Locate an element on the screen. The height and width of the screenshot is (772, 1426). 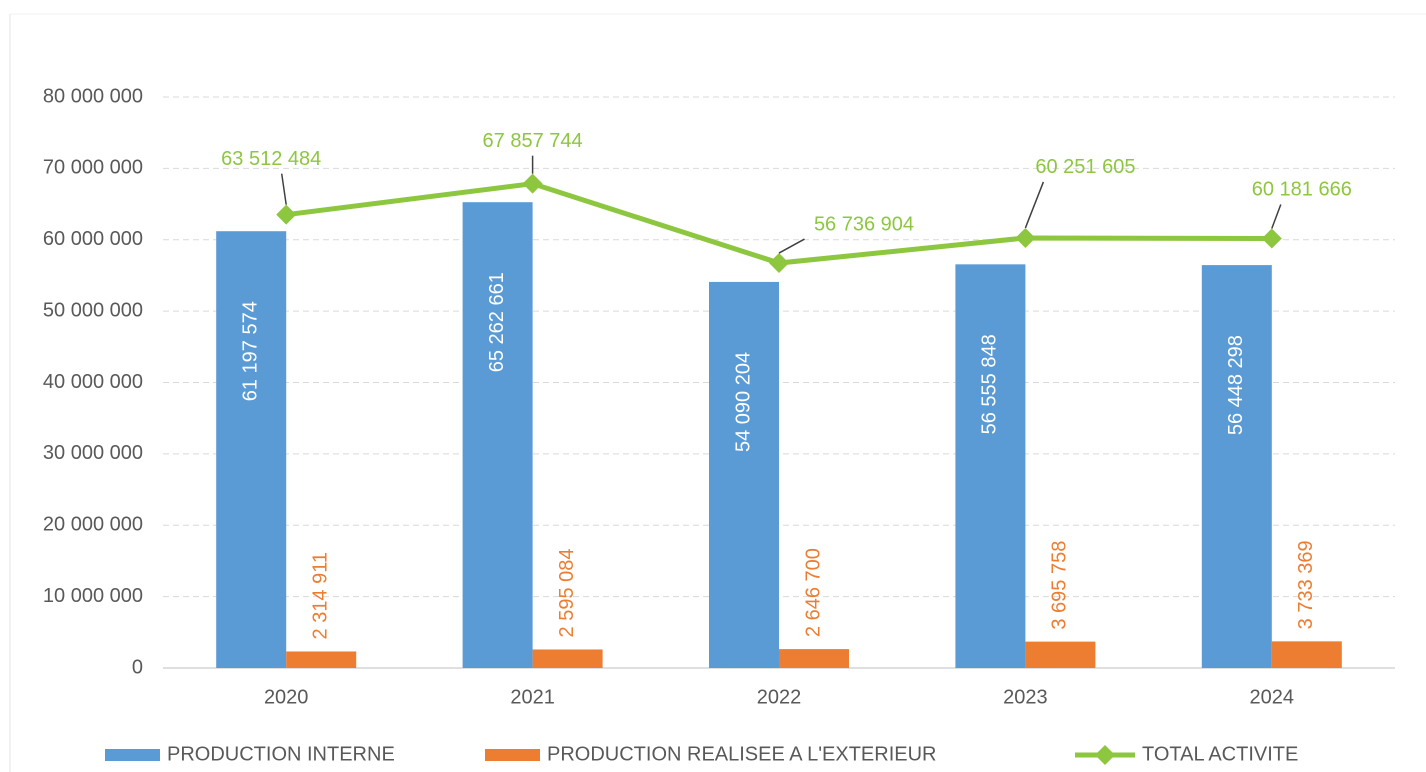
bar-value-label: 61 197 574 is located at coordinates (250, 351).